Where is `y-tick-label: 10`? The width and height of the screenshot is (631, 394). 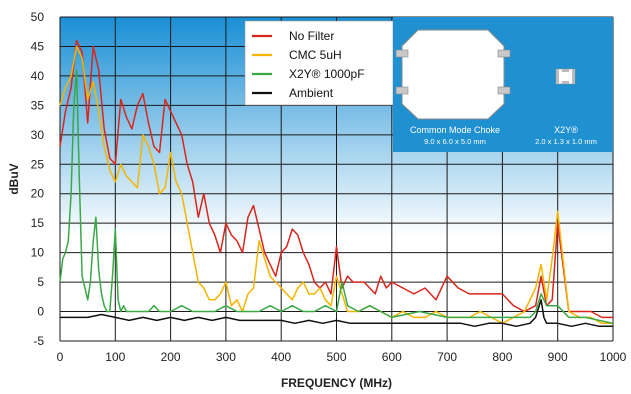 y-tick-label: 10 is located at coordinates (38, 253).